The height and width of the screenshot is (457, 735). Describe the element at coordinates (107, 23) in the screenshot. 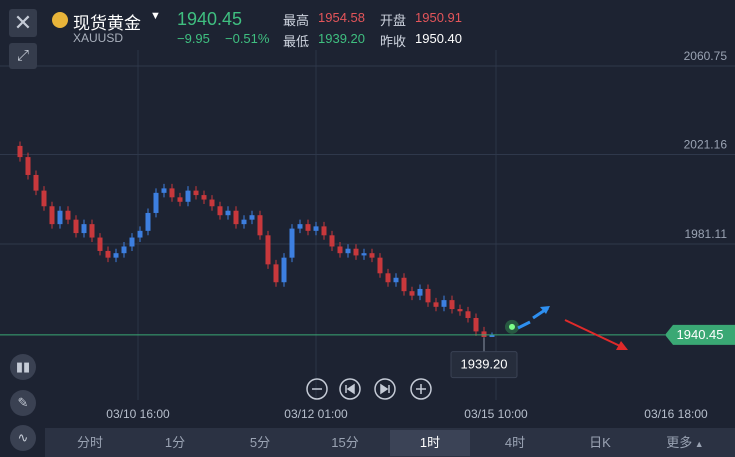

I see `instrument-name: 现货黄金` at that location.